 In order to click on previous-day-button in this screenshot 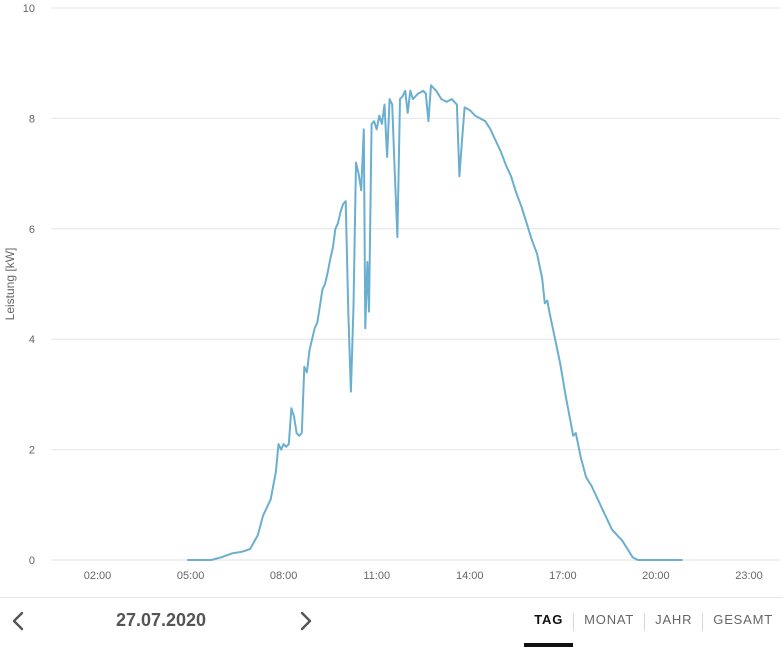, I will do `click(18, 621)`.